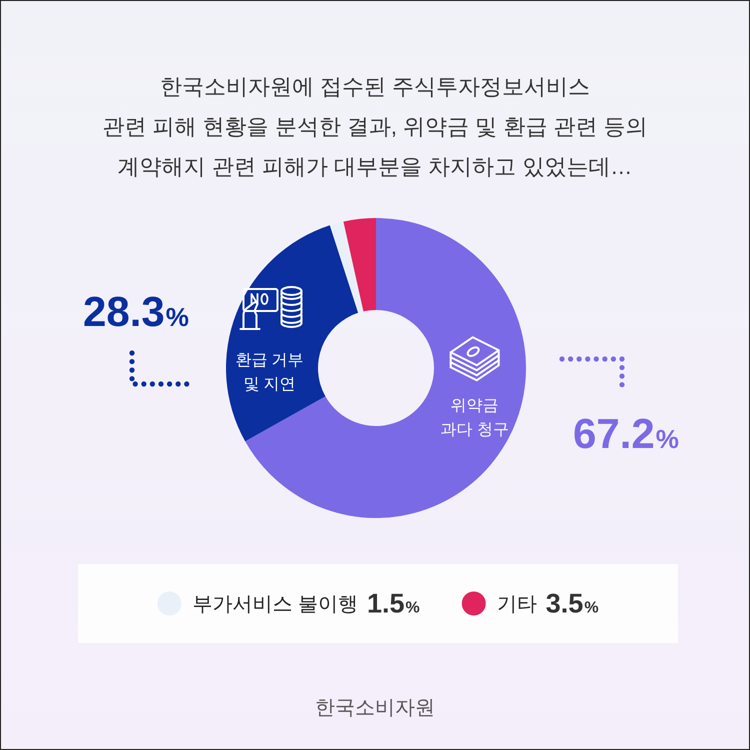 Image resolution: width=750 pixels, height=750 pixels. What do you see at coordinates (275, 605) in the screenshot?
I see `legend-label: 부가서비스 불이행` at bounding box center [275, 605].